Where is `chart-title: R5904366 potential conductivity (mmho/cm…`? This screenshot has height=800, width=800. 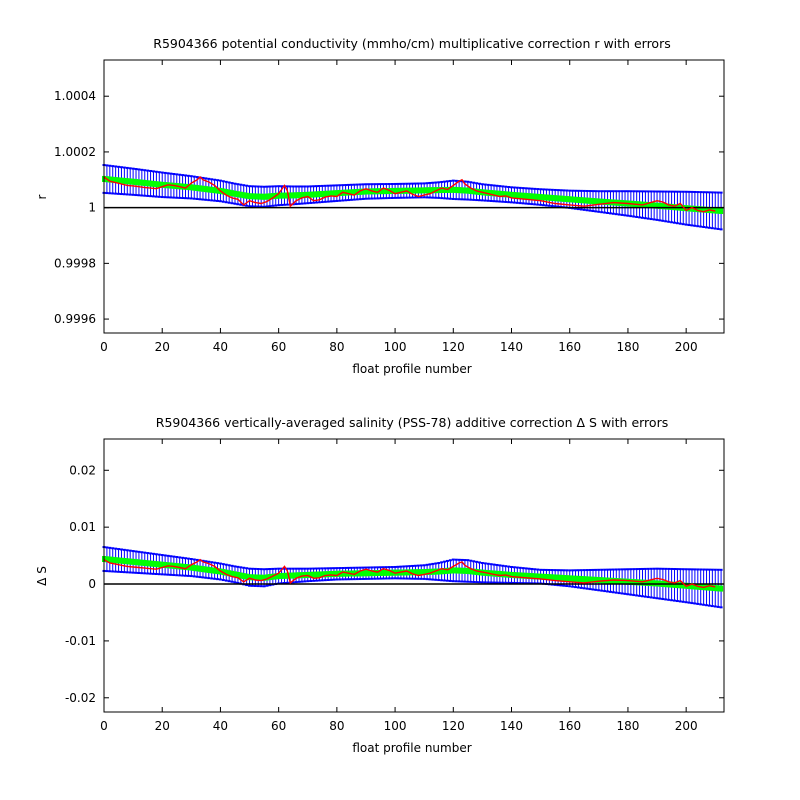
chart-title: R5904366 potential conductivity (mmho/cm… is located at coordinates (411, 43).